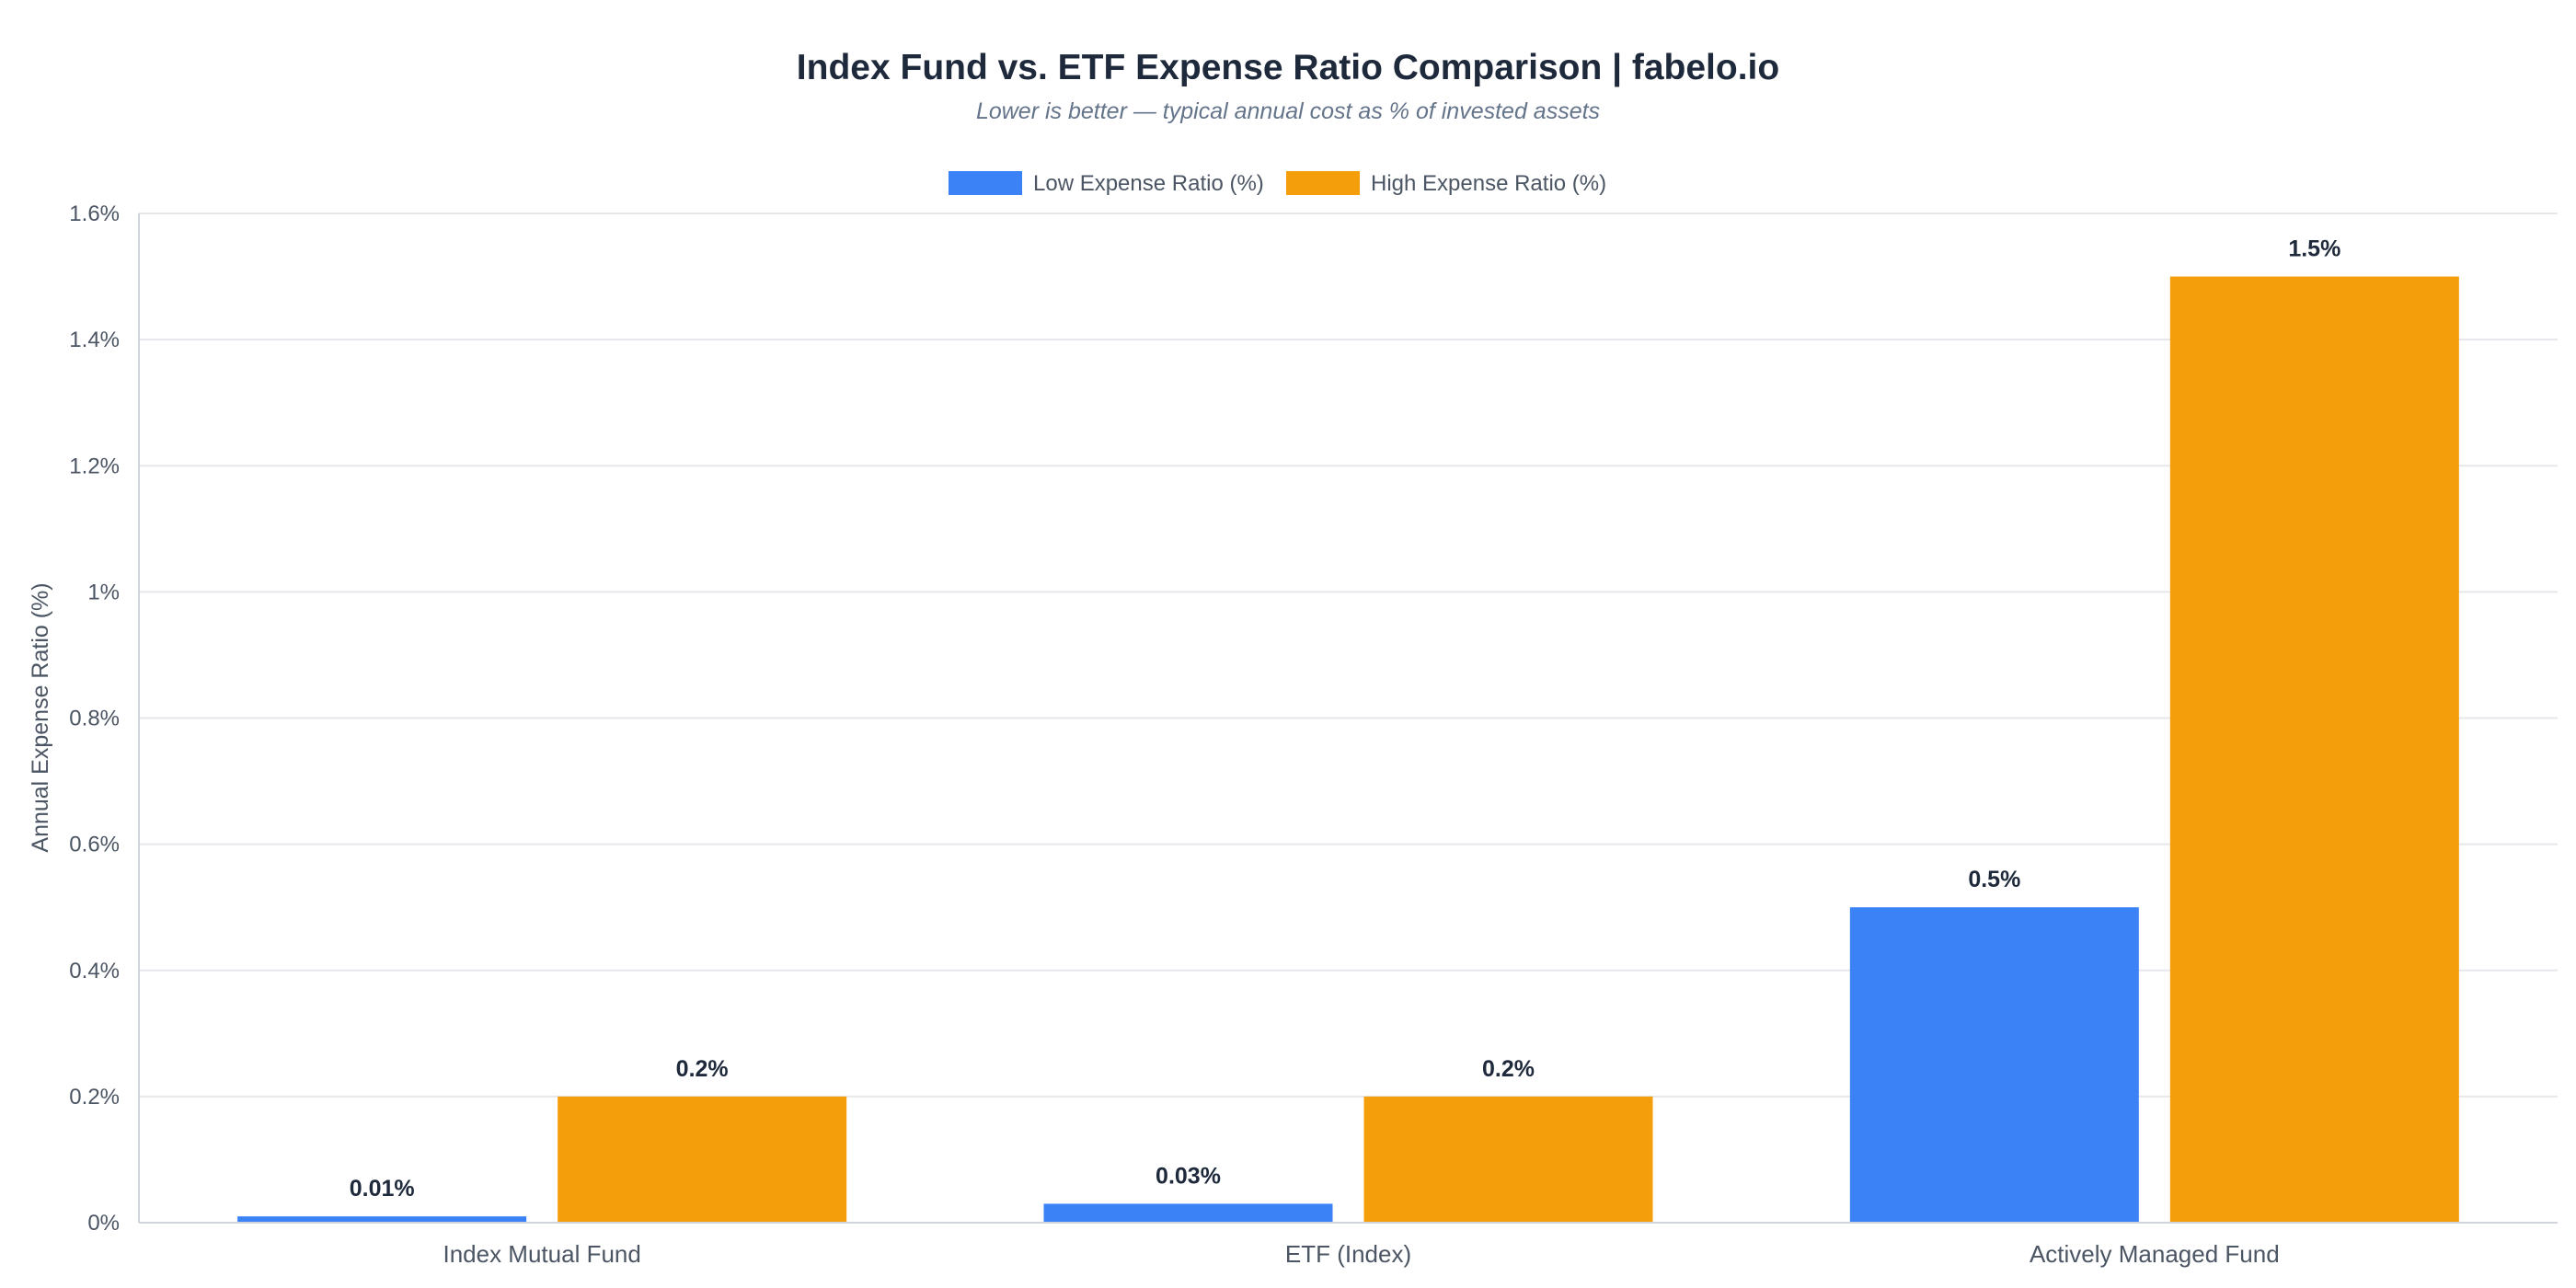  I want to click on data-label: 0.01%, so click(382, 1189).